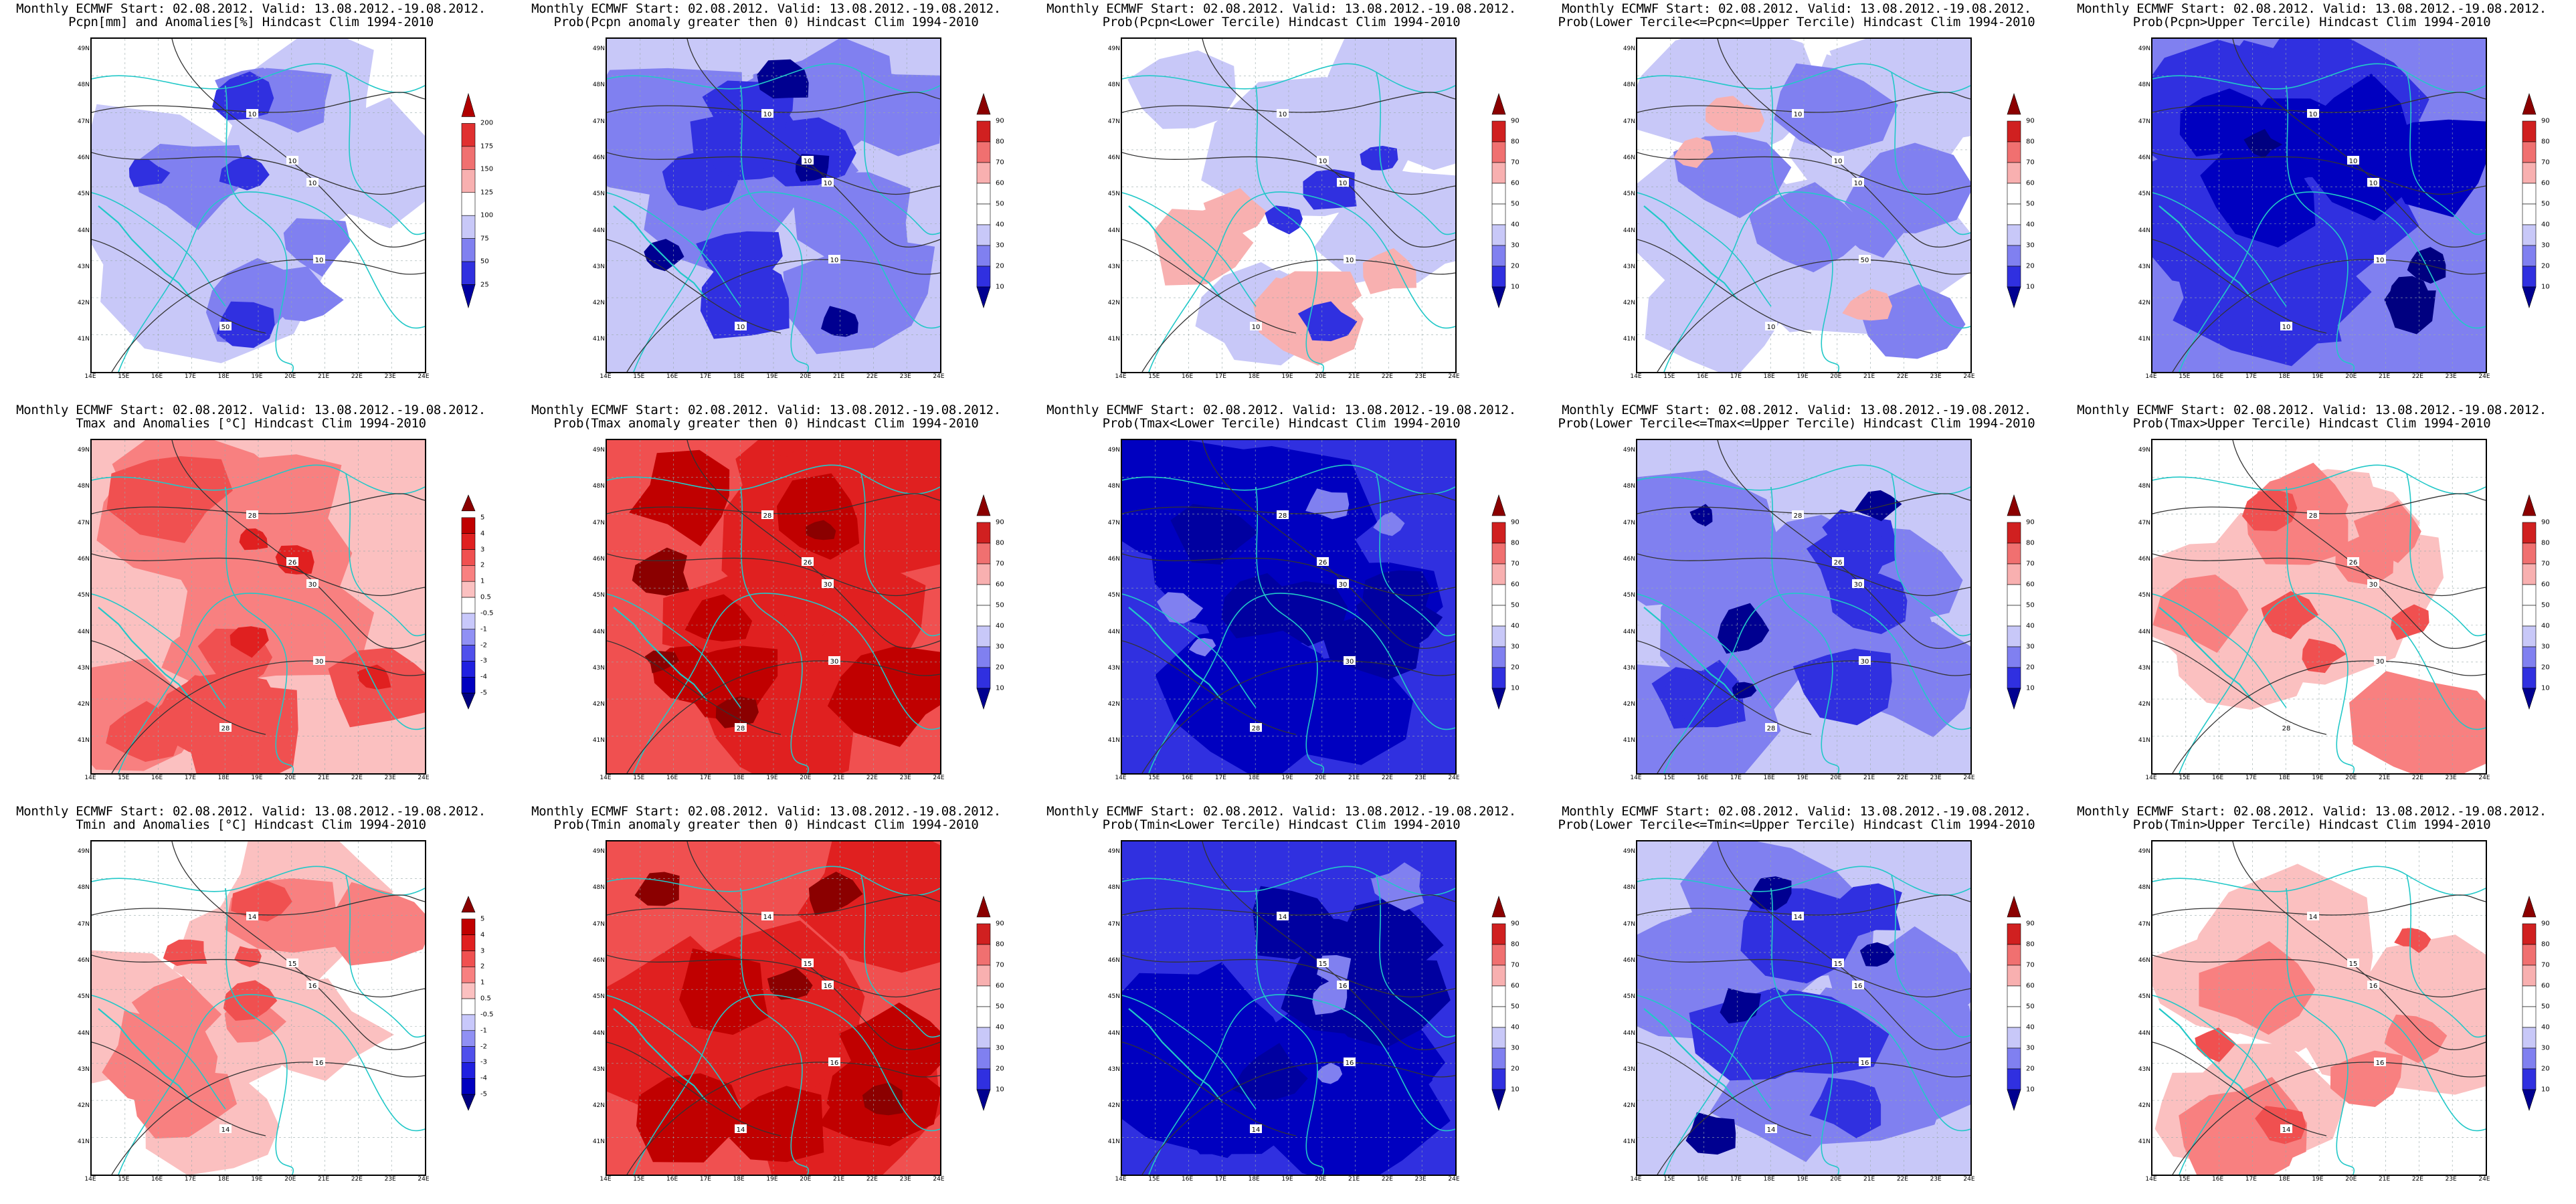  I want to click on y-tick-label: 41N, so click(1113, 339).